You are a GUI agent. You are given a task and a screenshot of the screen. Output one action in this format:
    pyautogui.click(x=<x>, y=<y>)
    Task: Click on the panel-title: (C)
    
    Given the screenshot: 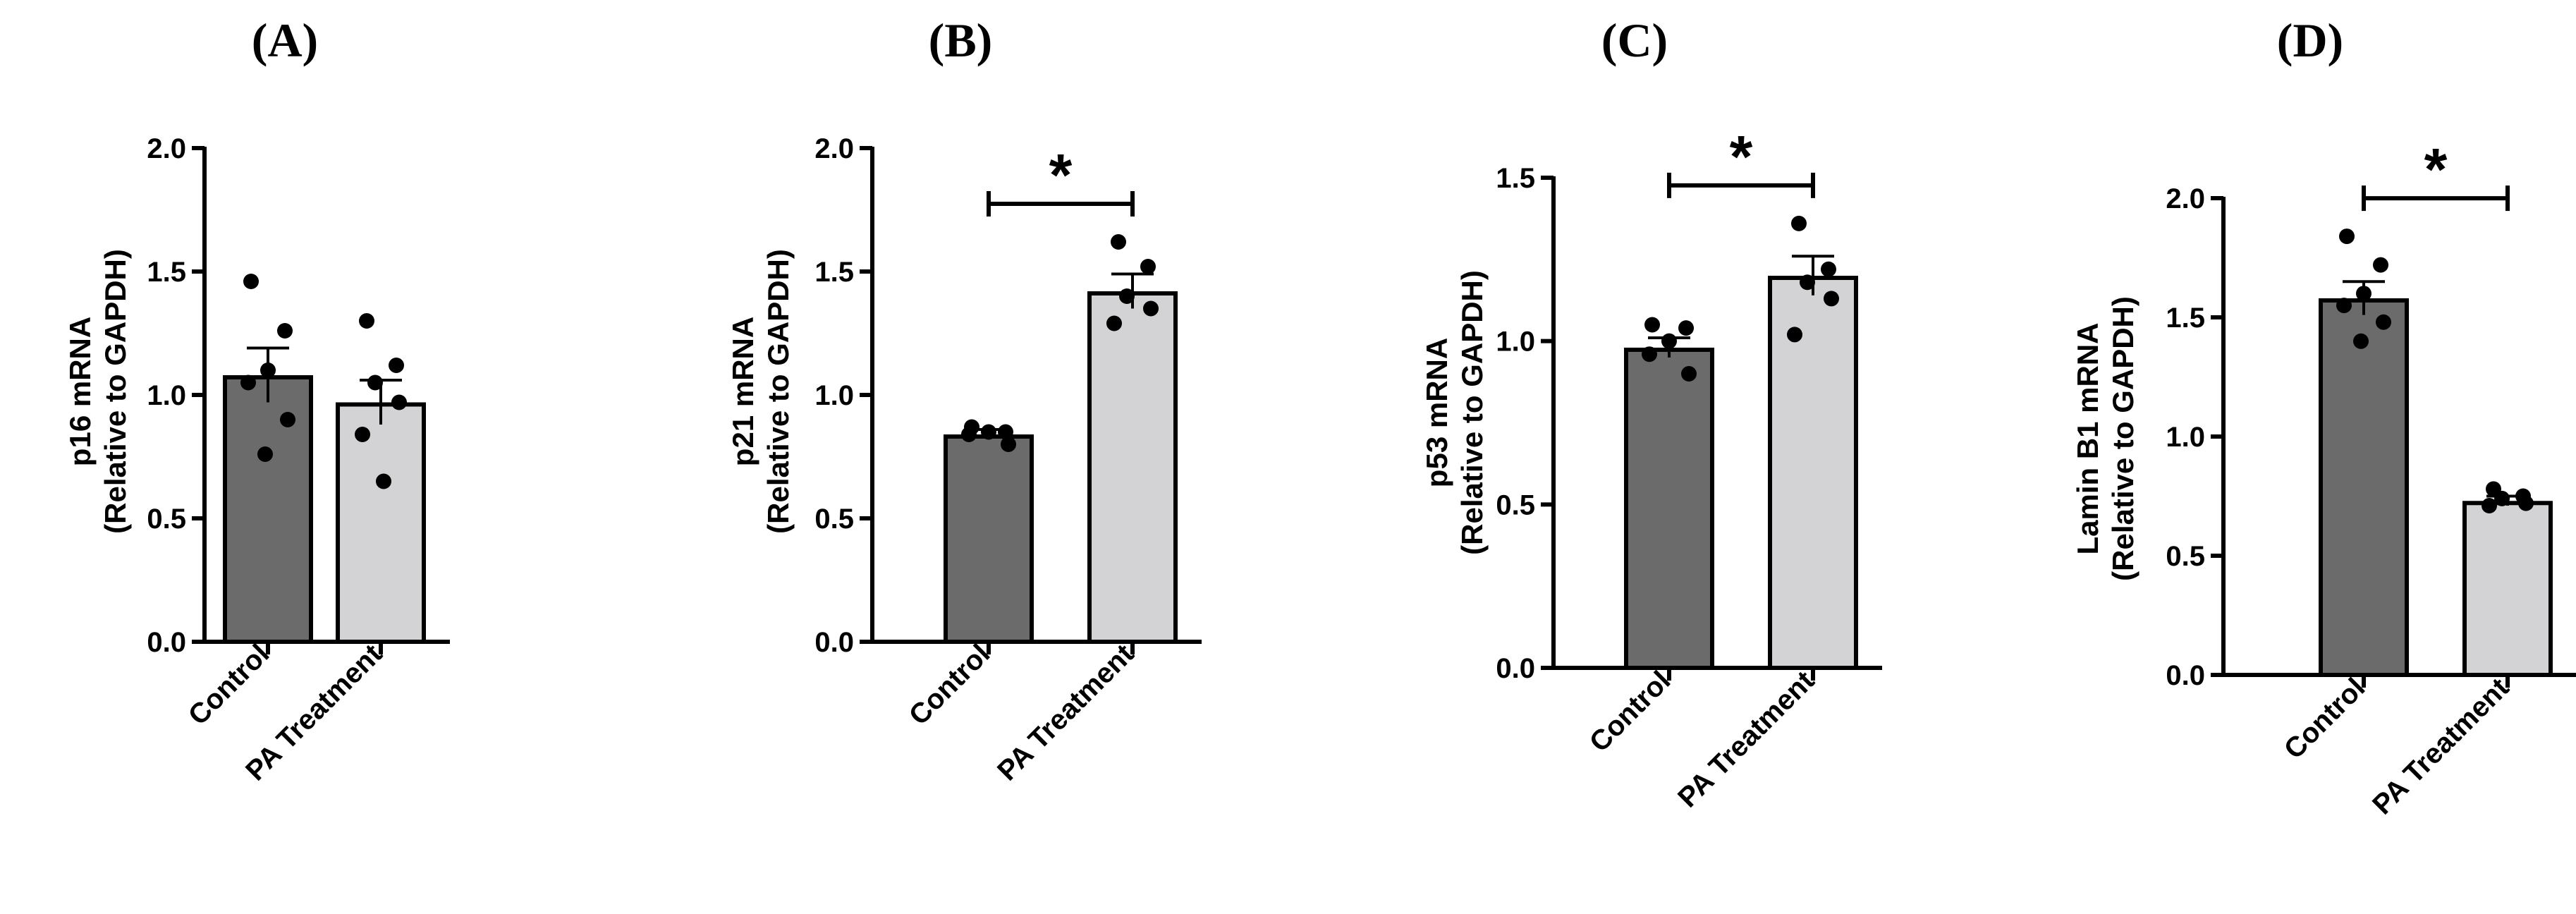 What is the action you would take?
    pyautogui.click(x=1635, y=40)
    